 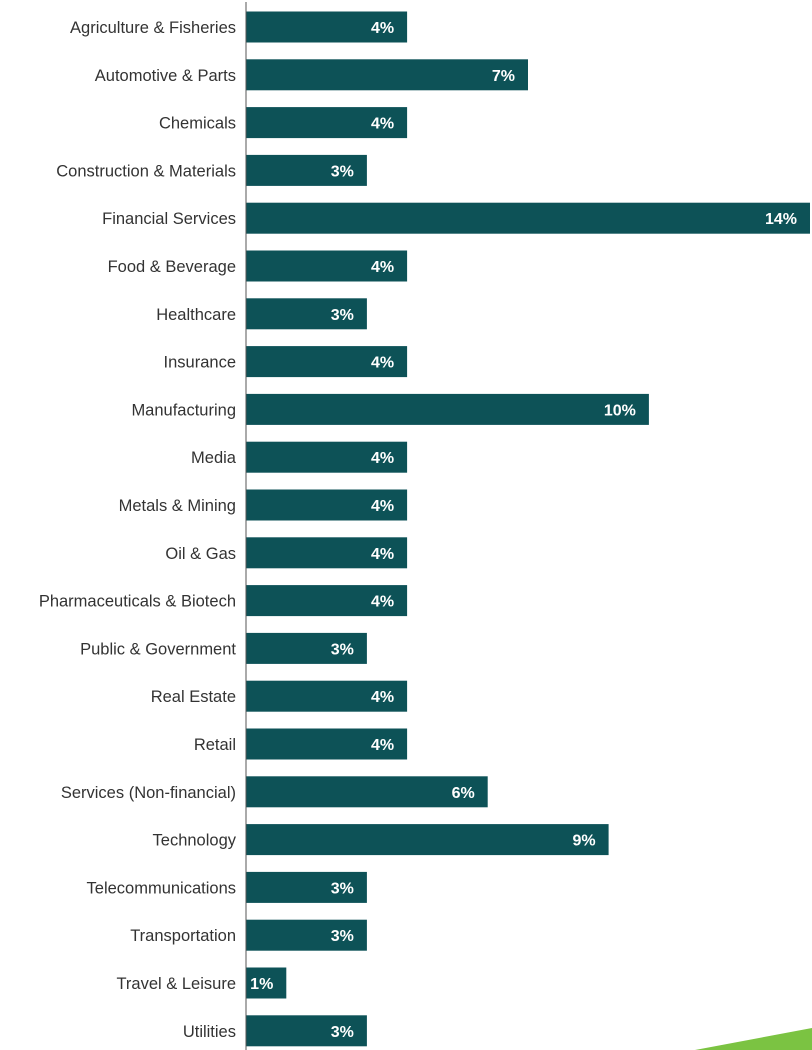 I want to click on category-label: Healthcare, so click(x=196, y=315).